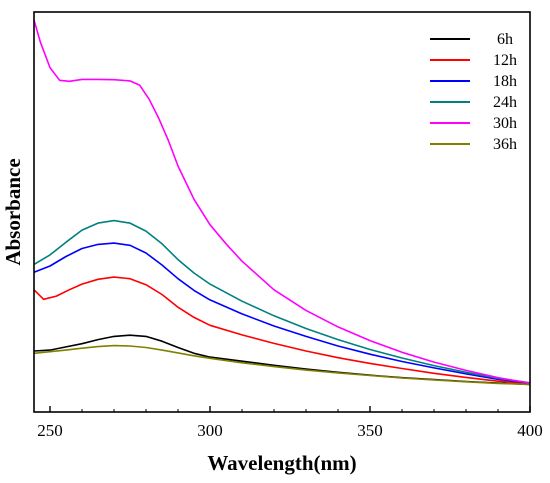  What do you see at coordinates (281, 463) in the screenshot?
I see `x-axis-title: Wavelength(nm)` at bounding box center [281, 463].